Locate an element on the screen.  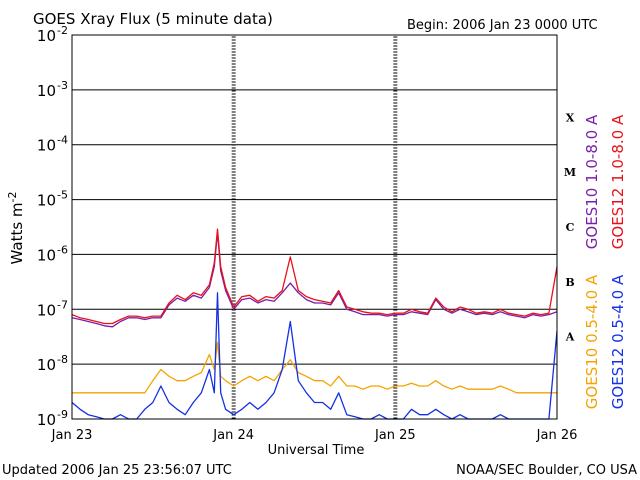
y-tick-label: 10 -9 is located at coordinates (52, 418).